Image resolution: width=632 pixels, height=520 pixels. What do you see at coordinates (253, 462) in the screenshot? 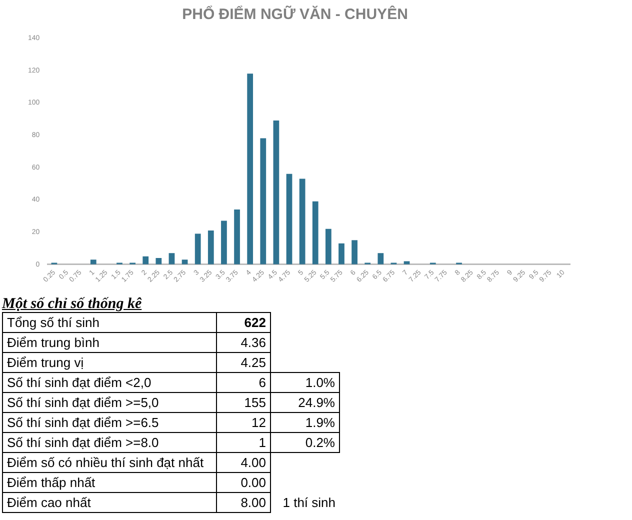
I see `text: 4.00` at bounding box center [253, 462].